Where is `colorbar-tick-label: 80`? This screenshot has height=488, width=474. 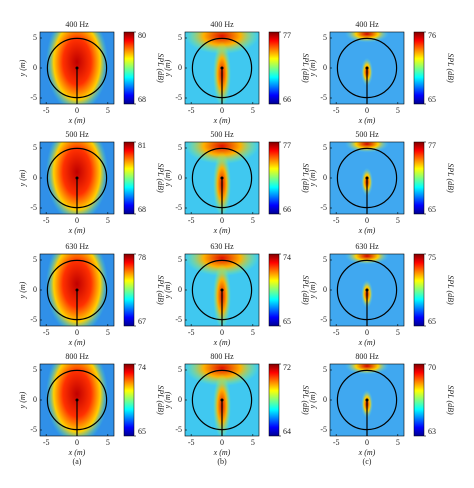 colorbar-tick-label: 80 is located at coordinates (142, 35).